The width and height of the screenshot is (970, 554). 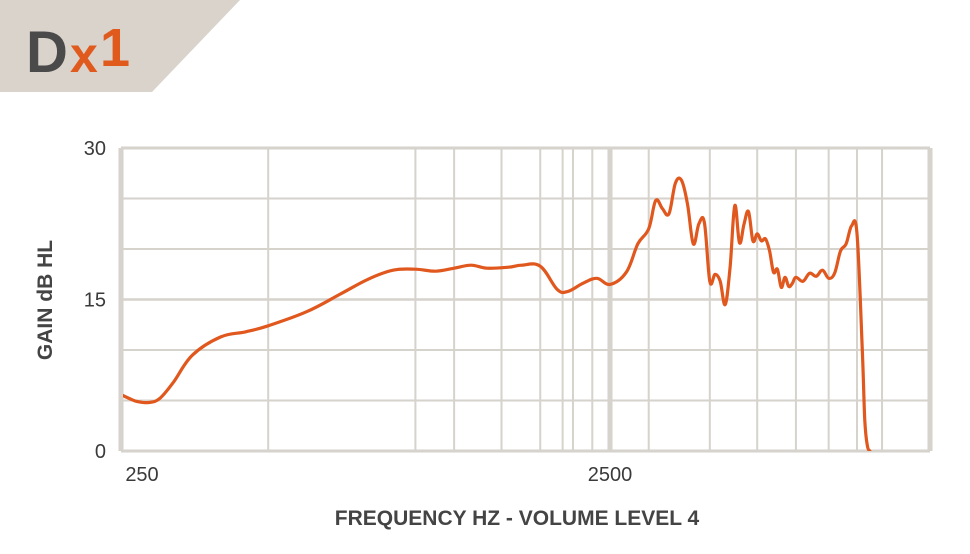 What do you see at coordinates (45, 300) in the screenshot?
I see `y-axis-label: GAIN dB HL` at bounding box center [45, 300].